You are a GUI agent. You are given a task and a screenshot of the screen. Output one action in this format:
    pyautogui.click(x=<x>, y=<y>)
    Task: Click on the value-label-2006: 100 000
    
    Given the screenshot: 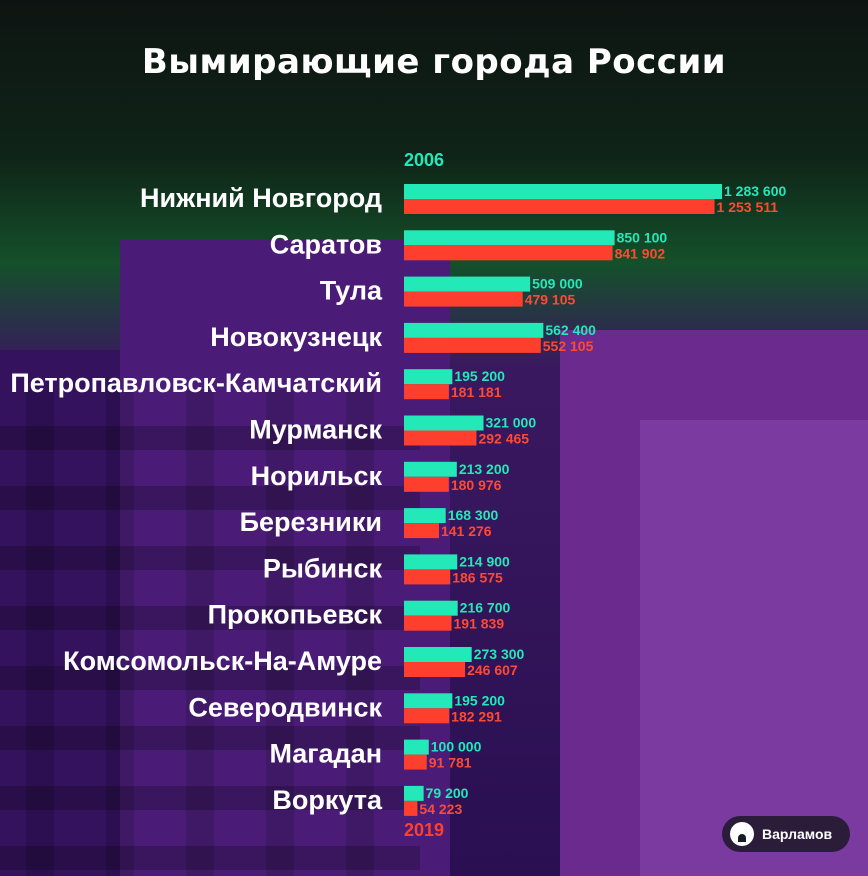 What is the action you would take?
    pyautogui.click(x=456, y=747)
    